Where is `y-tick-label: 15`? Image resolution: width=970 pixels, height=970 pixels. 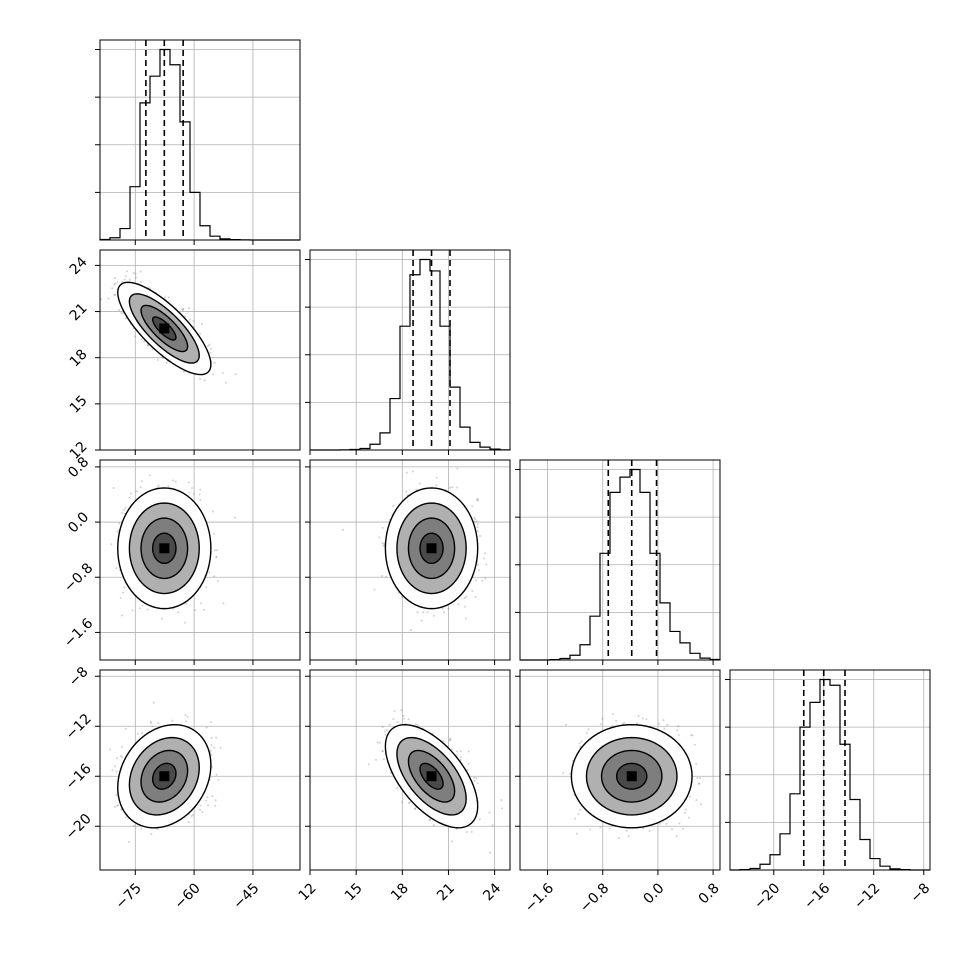
y-tick-label: 15 is located at coordinates (79, 405).